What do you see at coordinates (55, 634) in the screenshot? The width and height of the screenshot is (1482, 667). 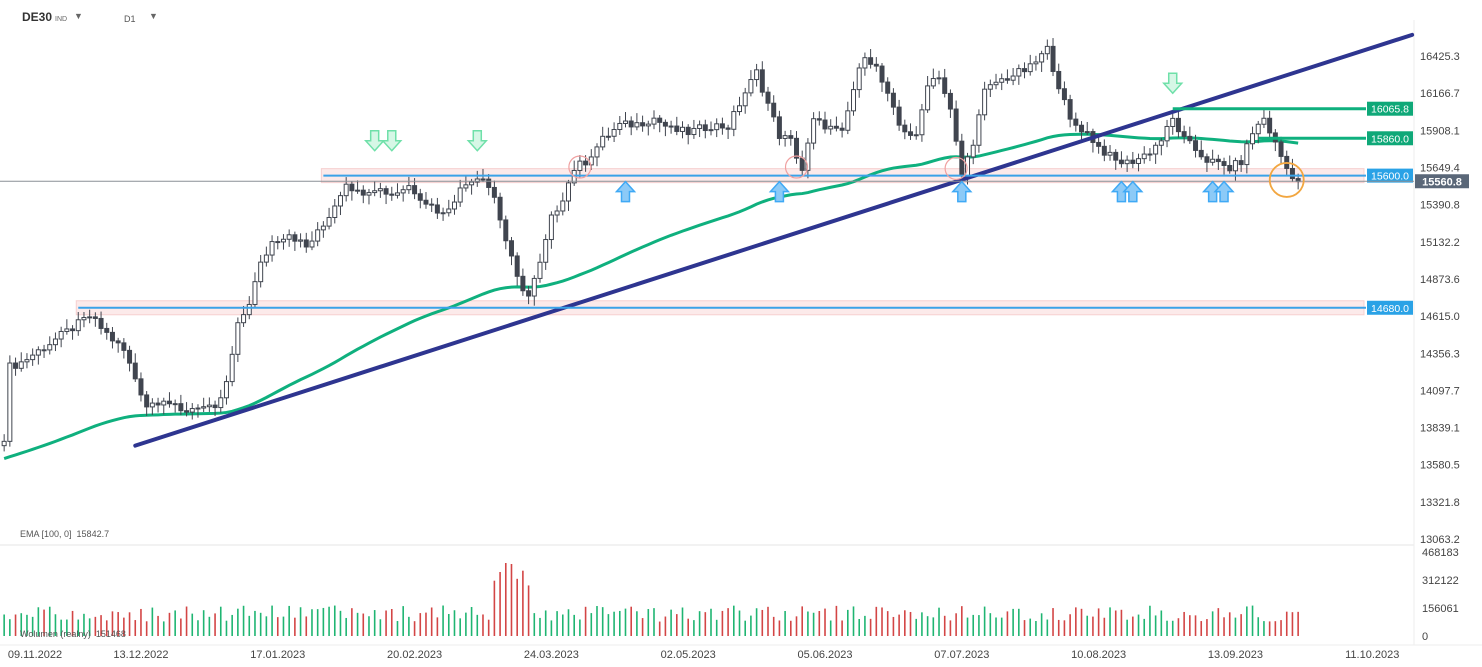 I see `volume-label: Wolumen (realny)` at bounding box center [55, 634].